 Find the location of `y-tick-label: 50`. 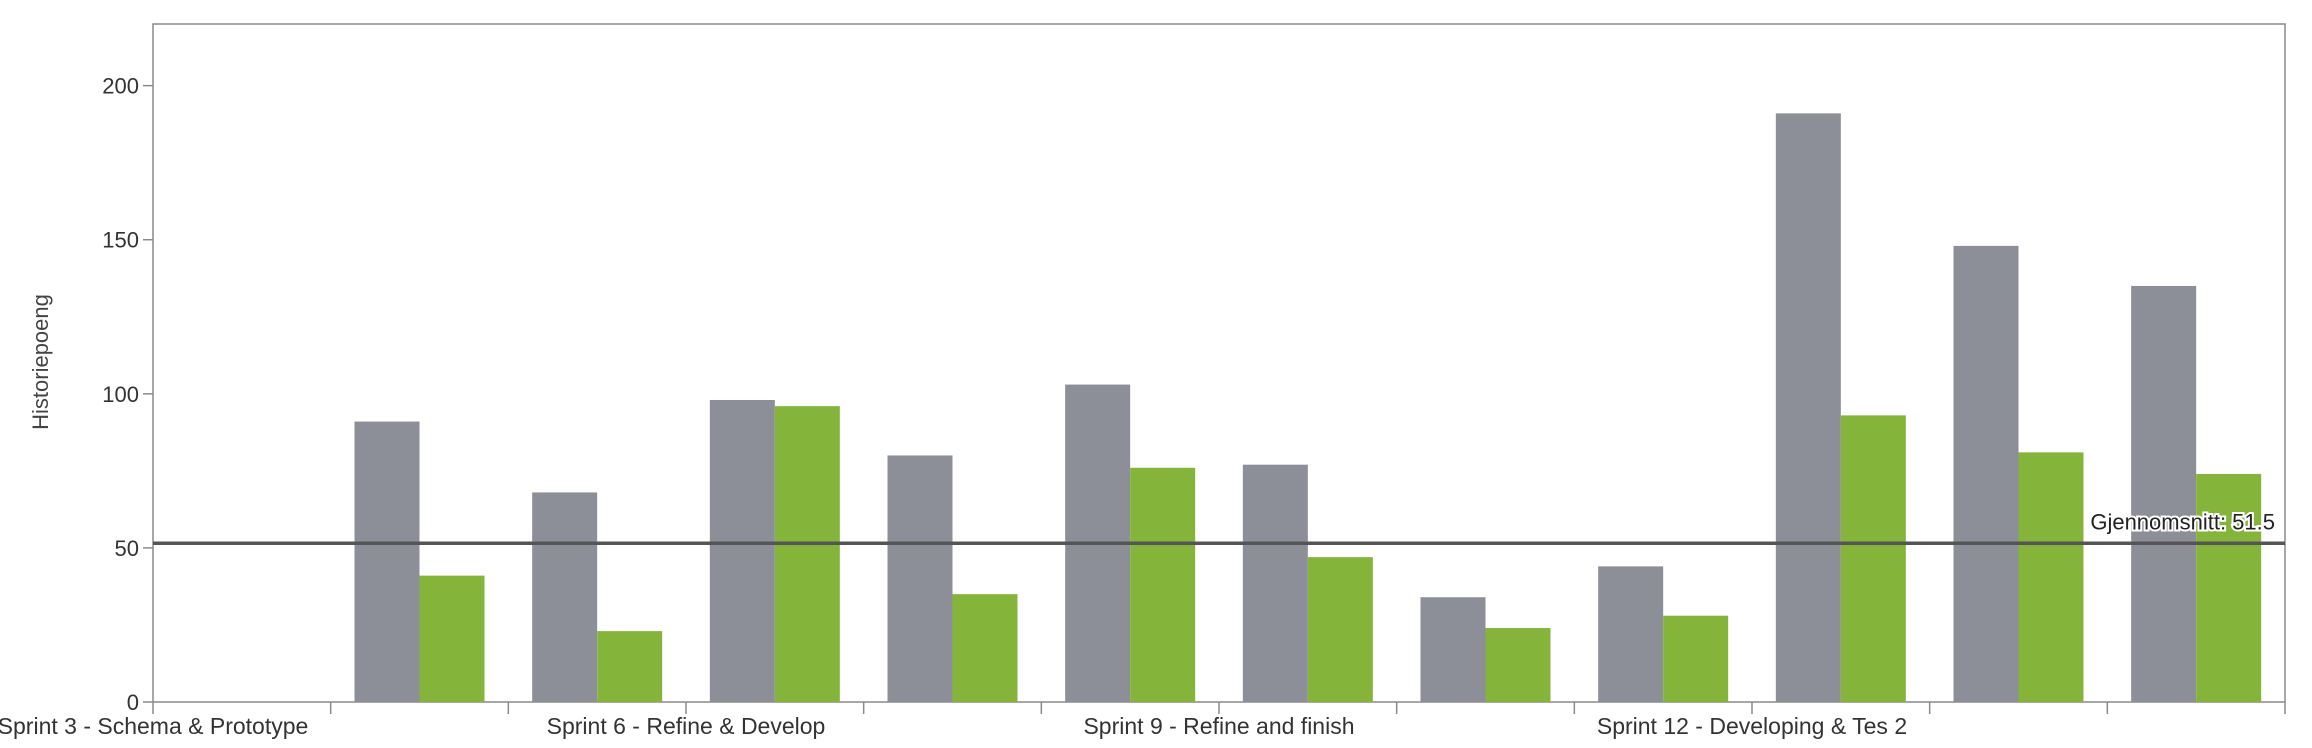

y-tick-label: 50 is located at coordinates (127, 548).